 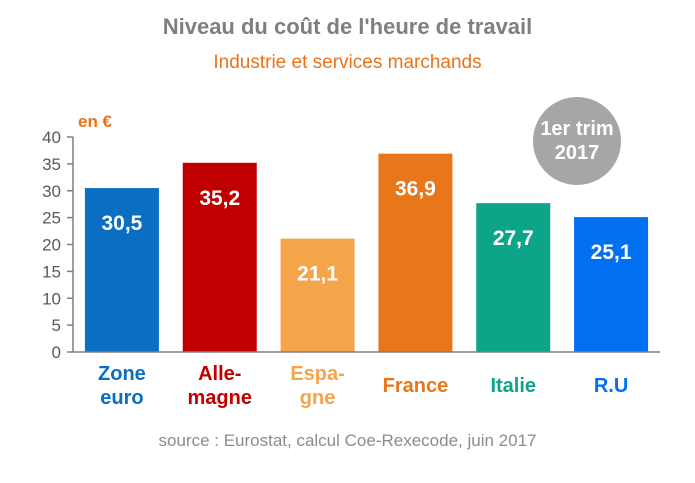 I want to click on chart-title: Niveau du coût de l'heure de travail, so click(x=347, y=26).